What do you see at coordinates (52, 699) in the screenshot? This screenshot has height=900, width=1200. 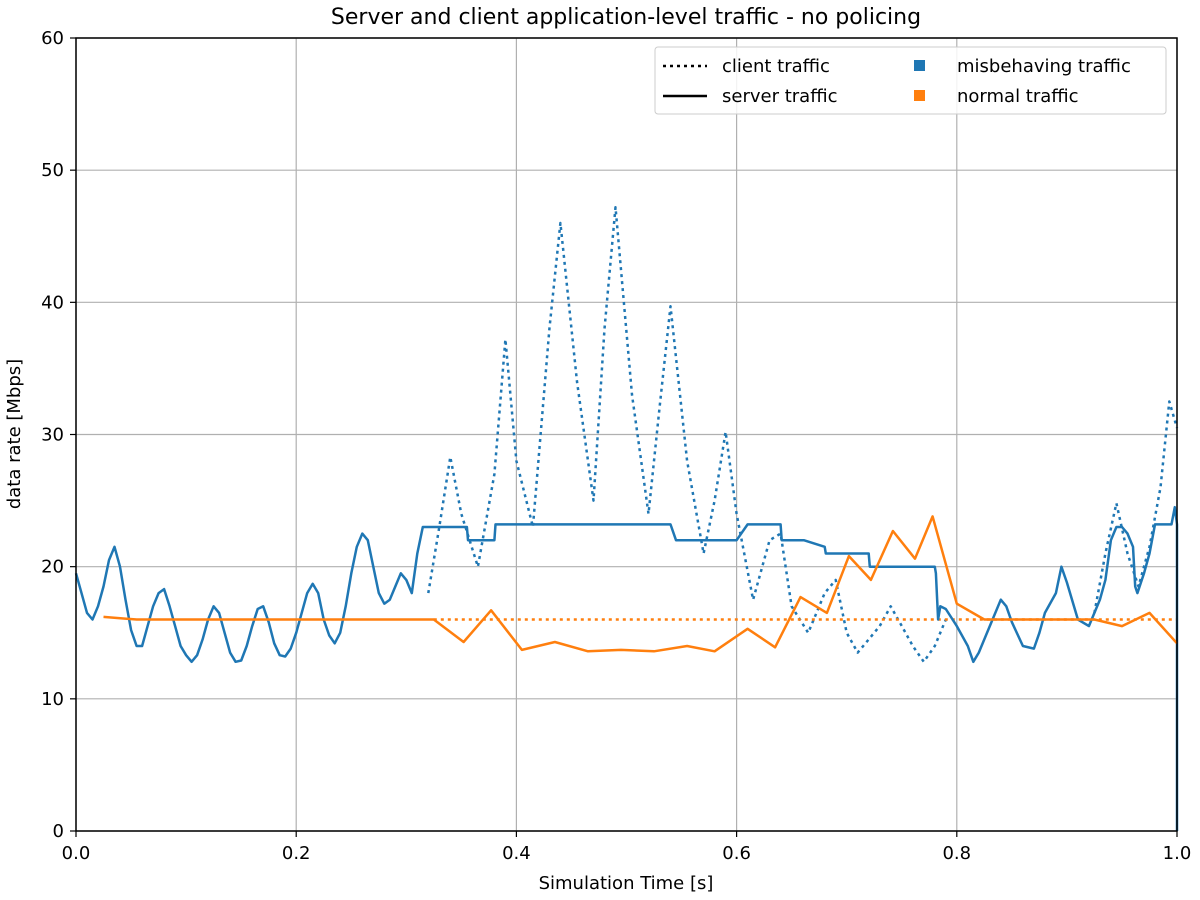 I see `y-tick-label: 10` at bounding box center [52, 699].